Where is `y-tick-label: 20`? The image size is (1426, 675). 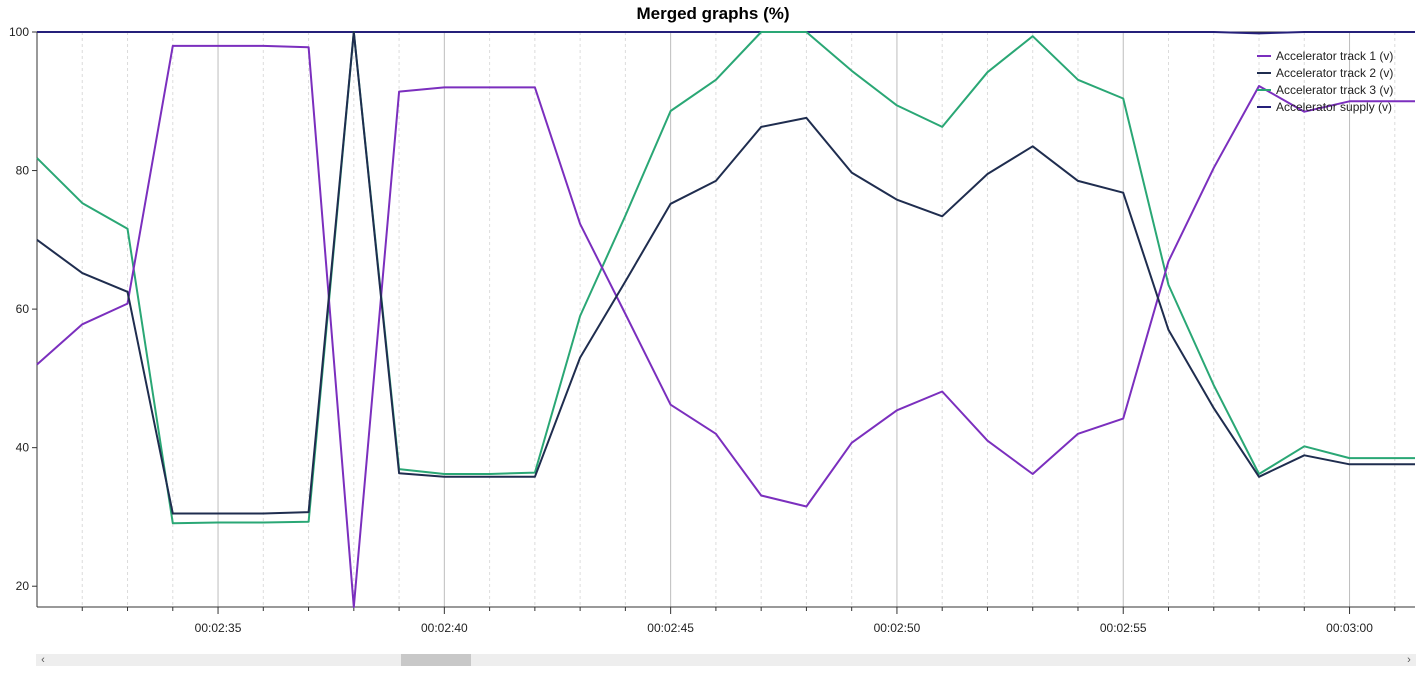
y-tick-label: 20 is located at coordinates (23, 586).